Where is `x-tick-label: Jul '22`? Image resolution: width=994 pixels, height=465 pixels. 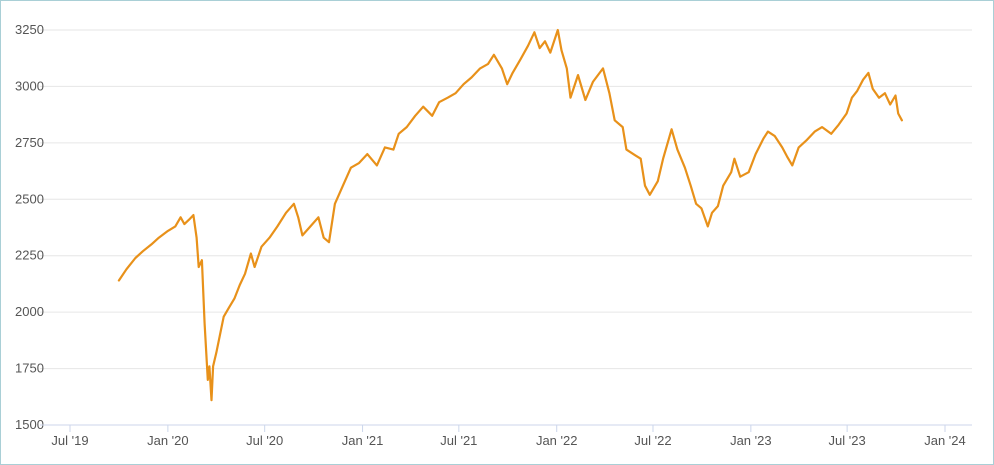 x-tick-label: Jul '22 is located at coordinates (652, 440).